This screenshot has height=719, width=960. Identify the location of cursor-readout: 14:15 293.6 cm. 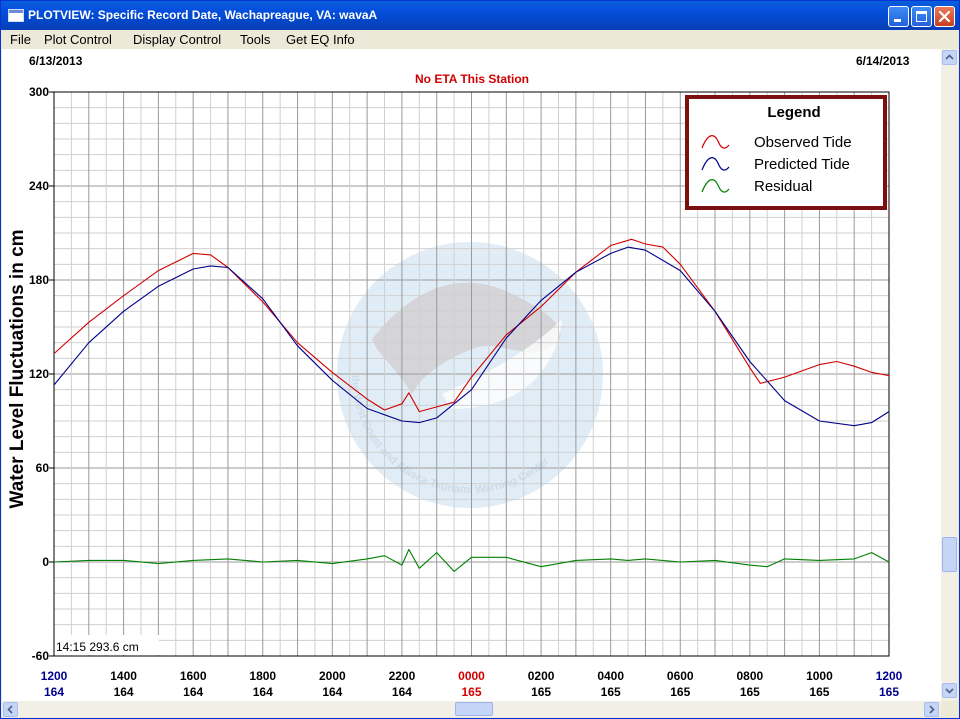
(97, 647).